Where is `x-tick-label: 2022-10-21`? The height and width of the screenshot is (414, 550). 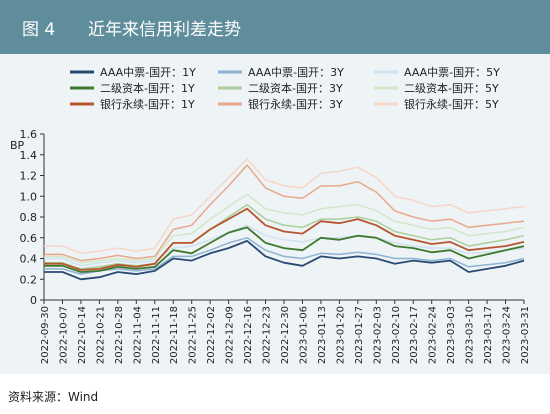
x-tick-label: 2022-10-21 is located at coordinates (100, 335).